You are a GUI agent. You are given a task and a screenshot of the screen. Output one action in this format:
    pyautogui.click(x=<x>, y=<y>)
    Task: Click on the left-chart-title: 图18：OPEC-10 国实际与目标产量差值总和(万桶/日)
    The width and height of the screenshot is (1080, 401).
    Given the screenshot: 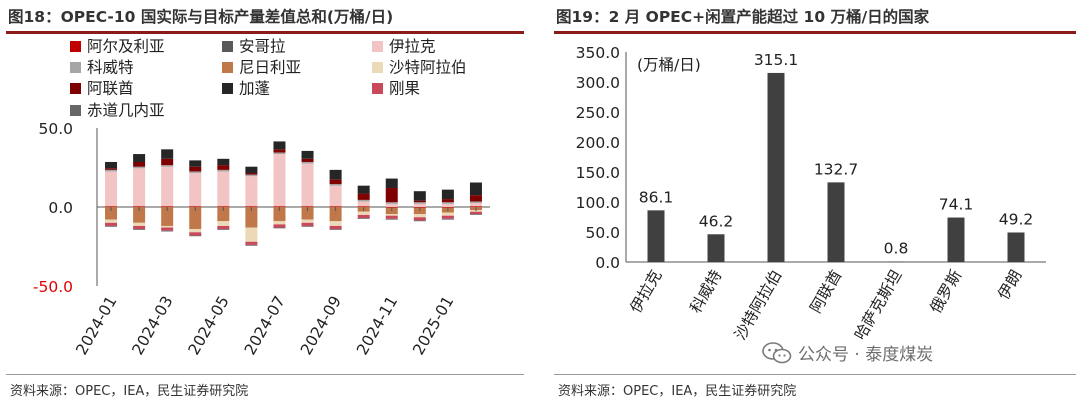 What is the action you would take?
    pyautogui.click(x=201, y=17)
    